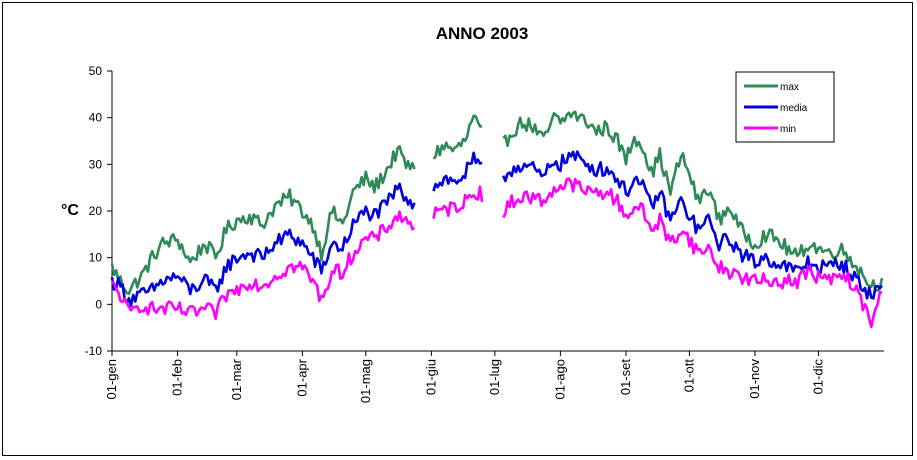 This screenshot has height=460, width=917. What do you see at coordinates (96, 164) in the screenshot?
I see `y-tick-label: 30` at bounding box center [96, 164].